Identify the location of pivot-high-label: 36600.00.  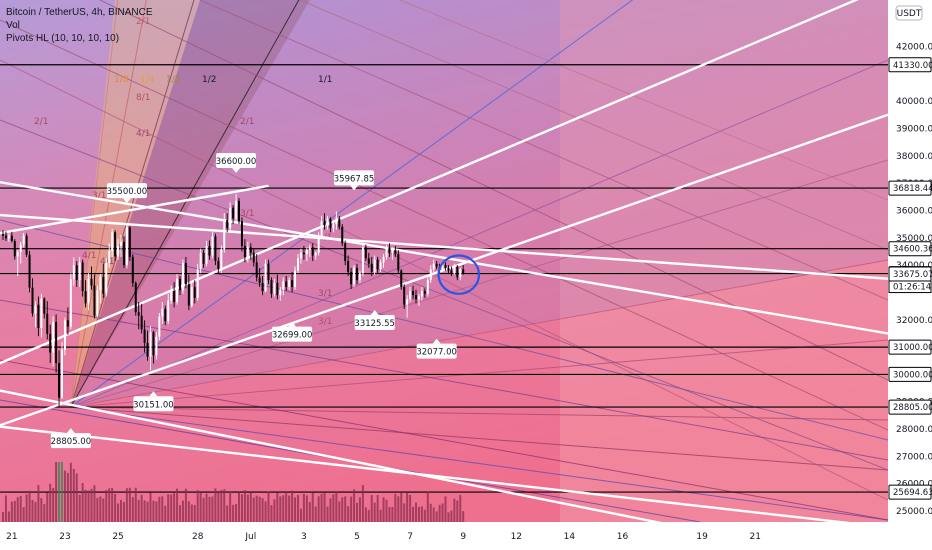
(236, 163).